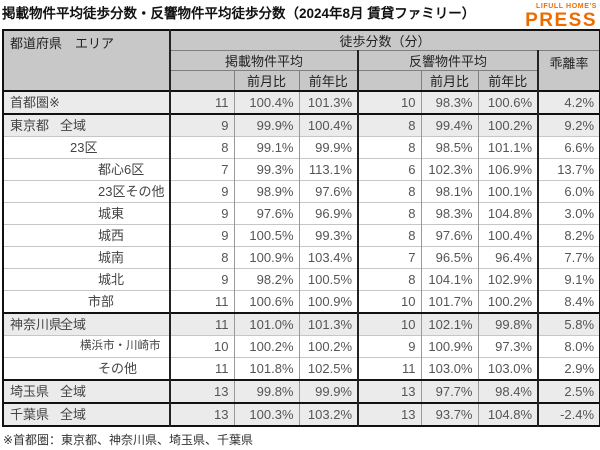 This screenshot has height=450, width=600. What do you see at coordinates (202, 81) in the screenshot?
I see `listed-value-header-empty` at bounding box center [202, 81].